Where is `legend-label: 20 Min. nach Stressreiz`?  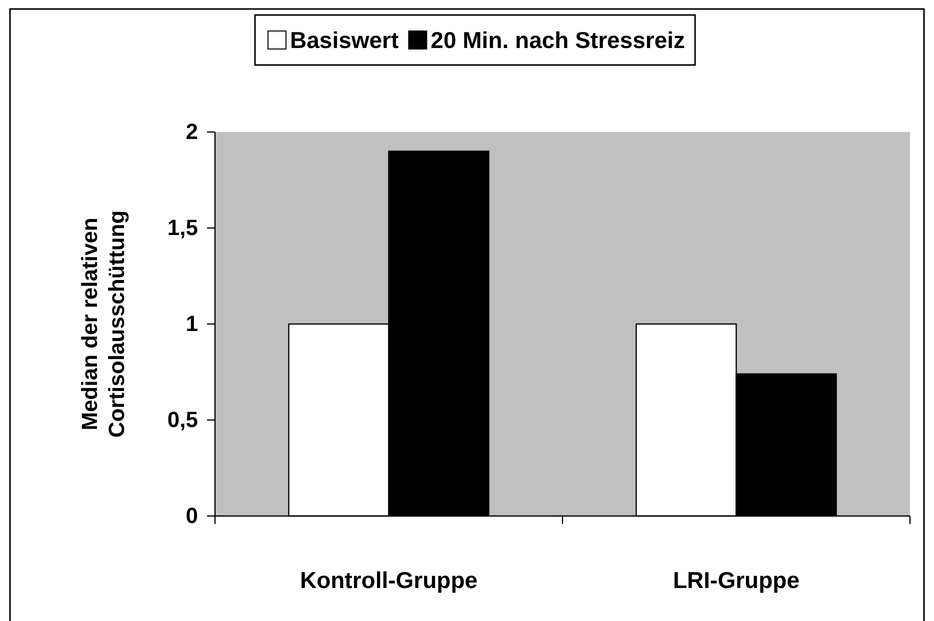 legend-label: 20 Min. nach Stressreiz is located at coordinates (558, 40).